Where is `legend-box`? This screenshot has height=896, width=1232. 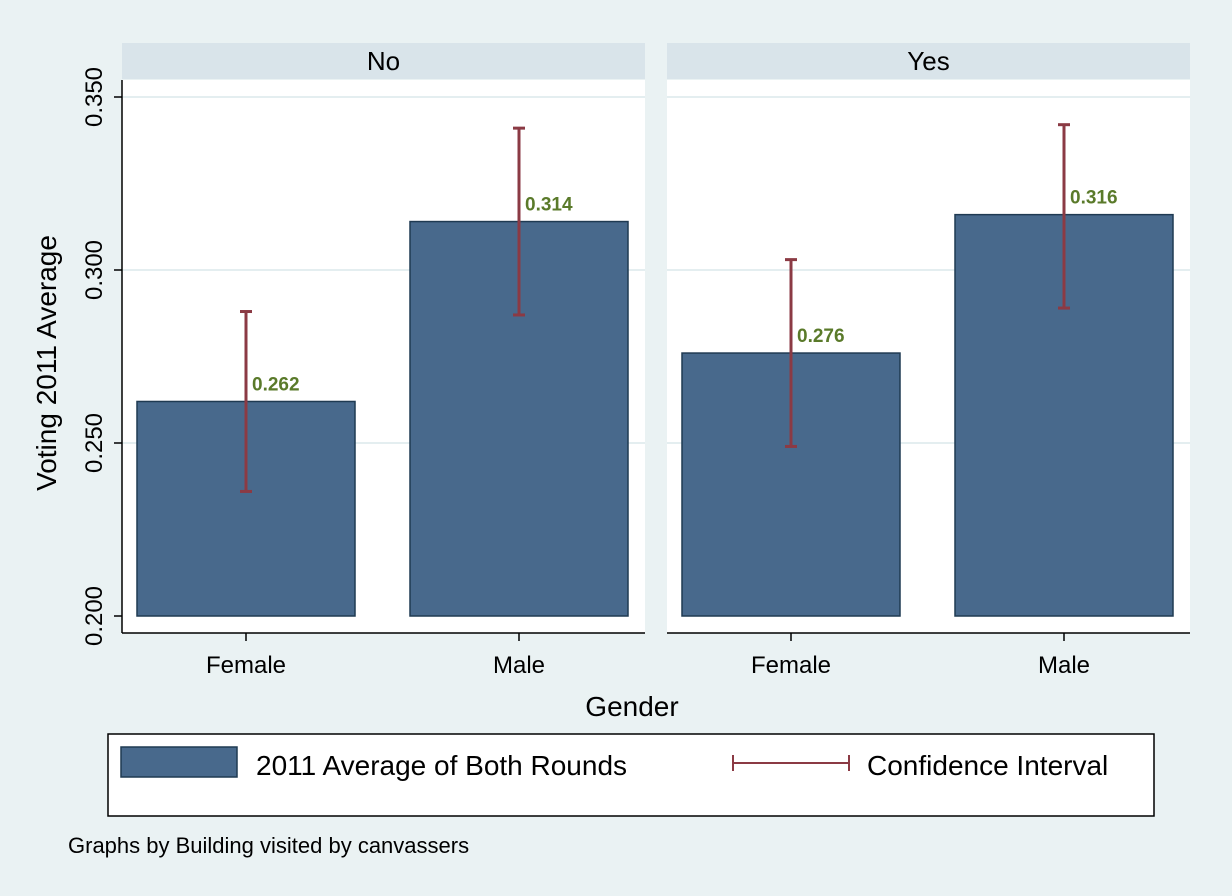 legend-box is located at coordinates (631, 775).